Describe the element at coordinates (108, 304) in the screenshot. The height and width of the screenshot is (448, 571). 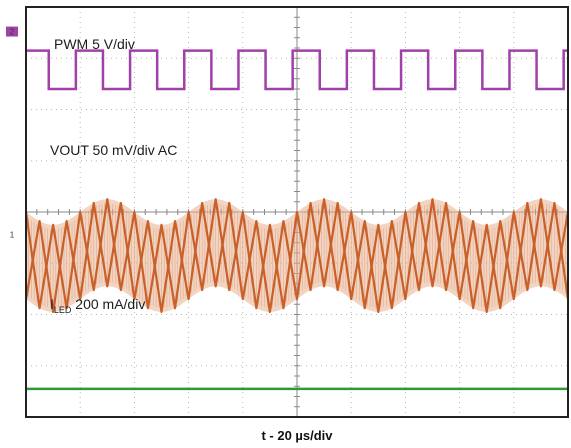
I see `iled-label-rest: 200 mA/div` at that location.